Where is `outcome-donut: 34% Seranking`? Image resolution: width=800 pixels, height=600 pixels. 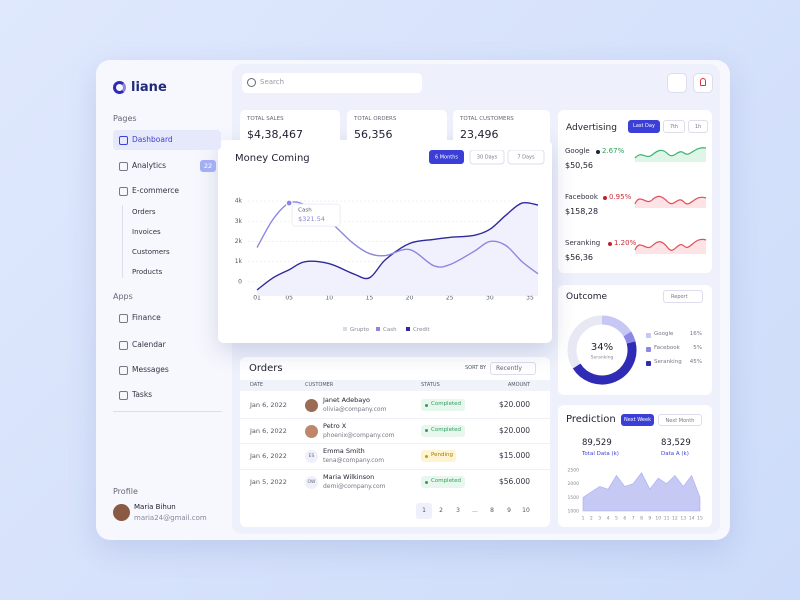 outcome-donut: 34% Seranking is located at coordinates (602, 350).